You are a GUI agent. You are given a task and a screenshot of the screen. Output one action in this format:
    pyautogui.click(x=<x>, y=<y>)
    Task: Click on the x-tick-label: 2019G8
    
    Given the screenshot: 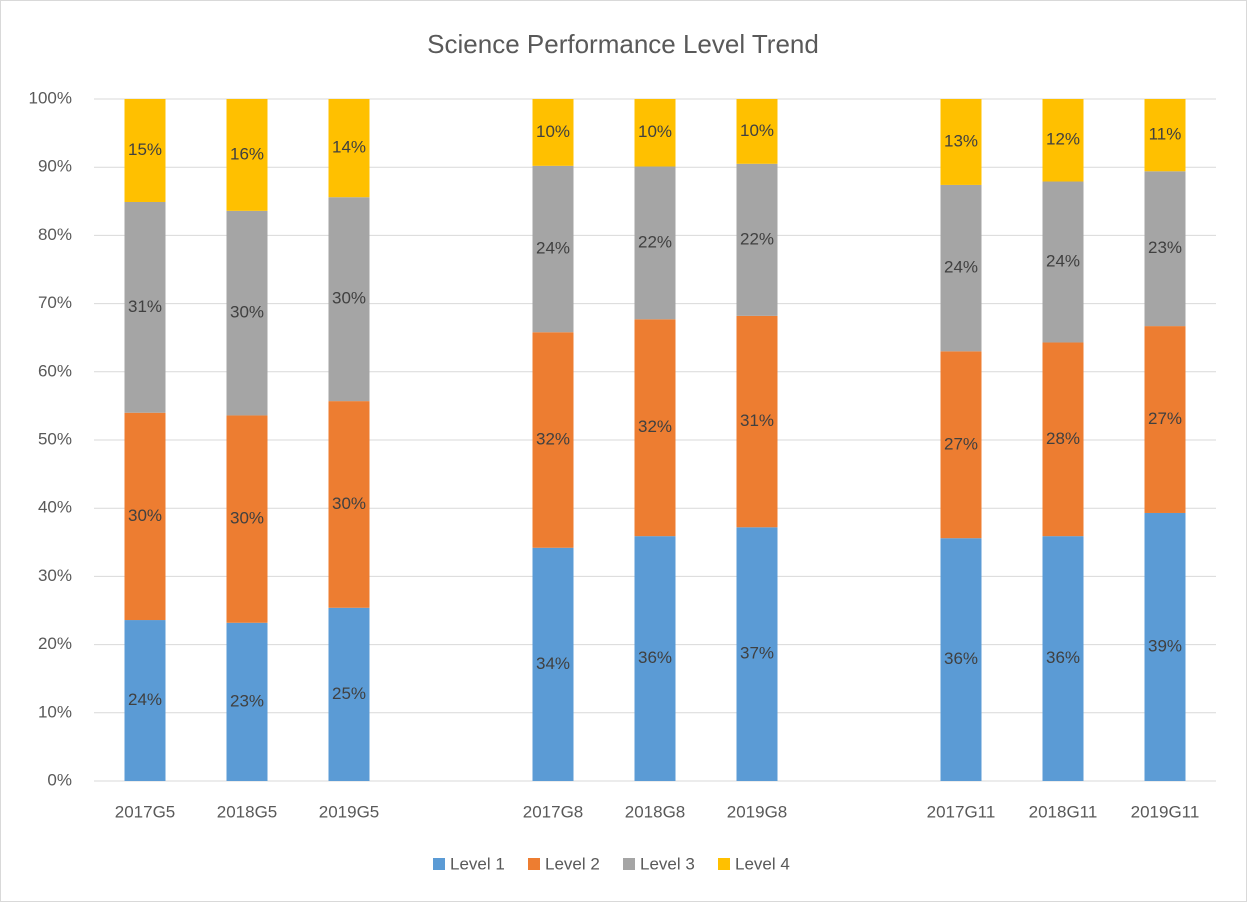 What is the action you would take?
    pyautogui.click(x=757, y=811)
    